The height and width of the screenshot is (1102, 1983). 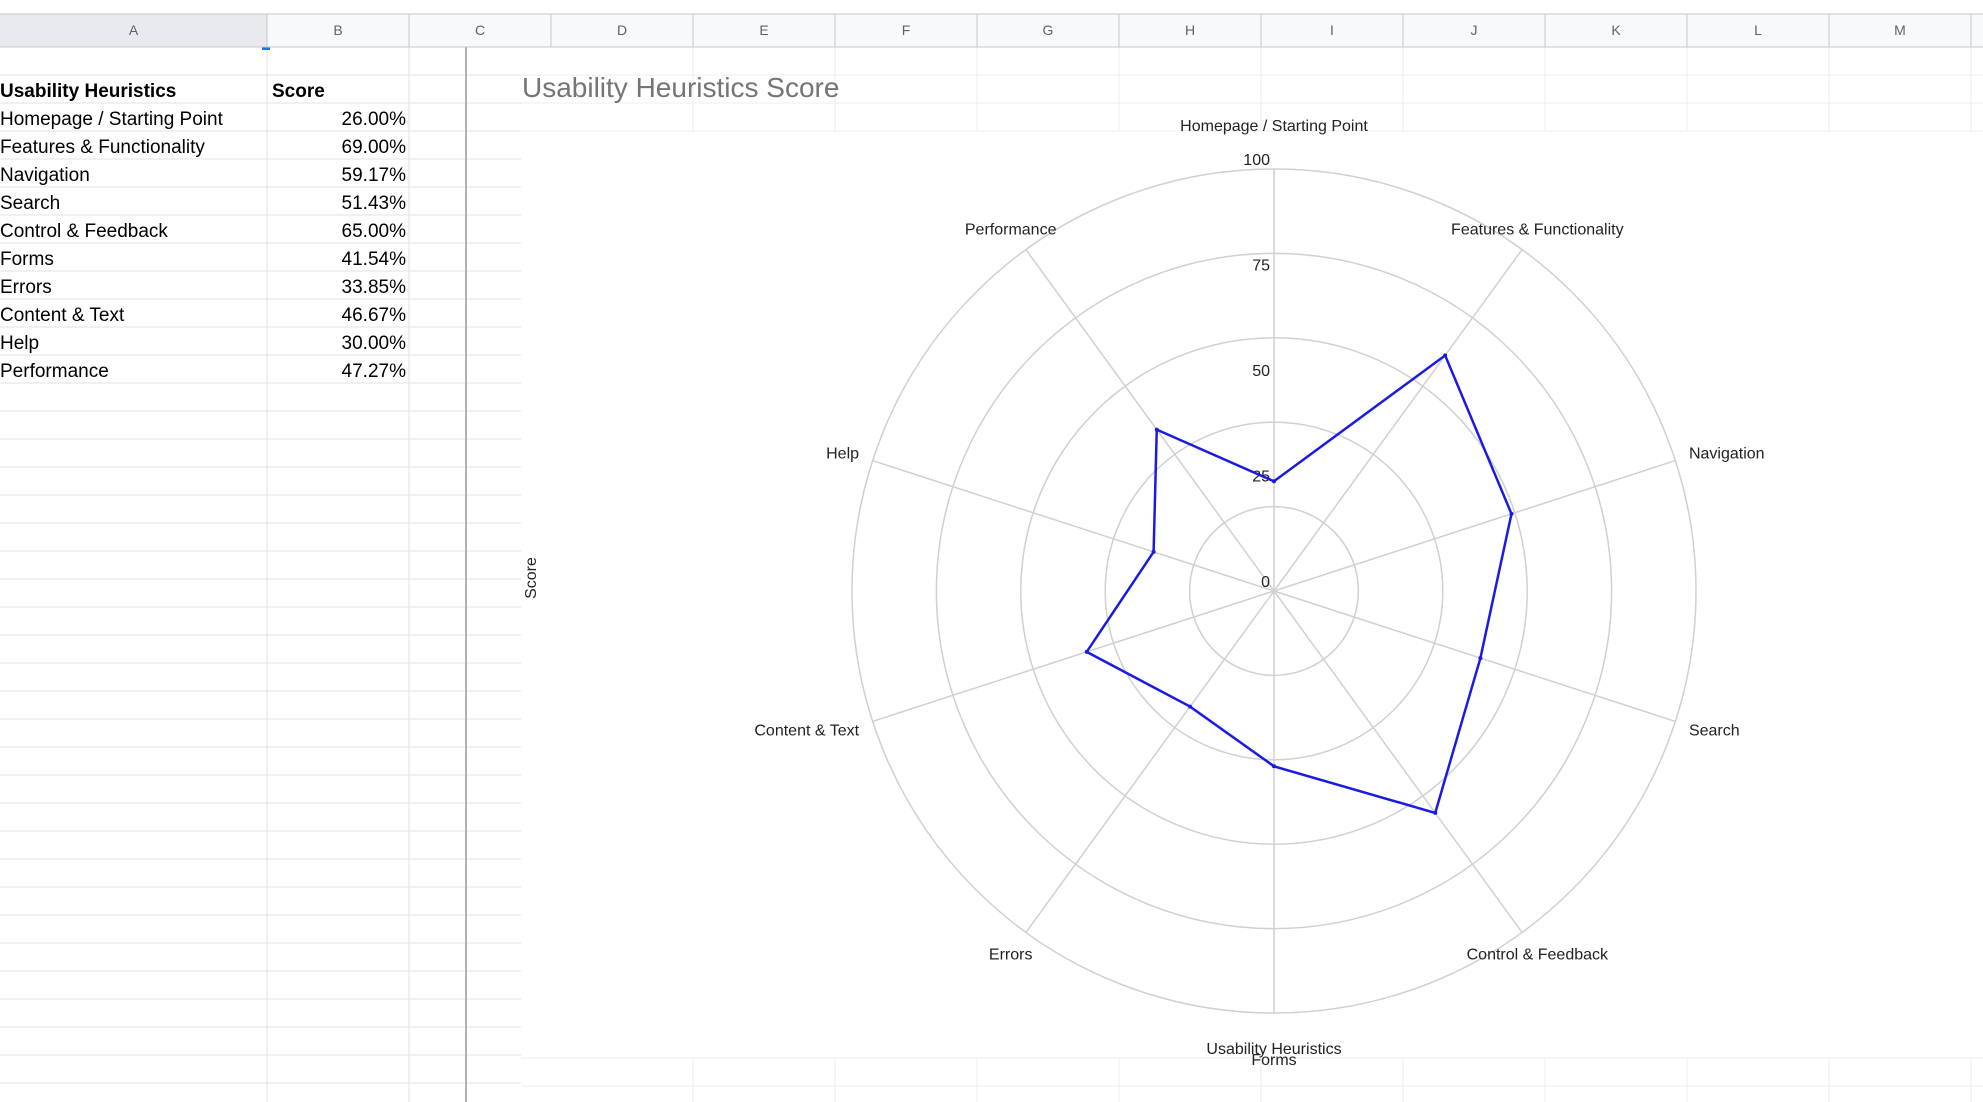 What do you see at coordinates (763, 30) in the screenshot?
I see `column-header-e: E` at bounding box center [763, 30].